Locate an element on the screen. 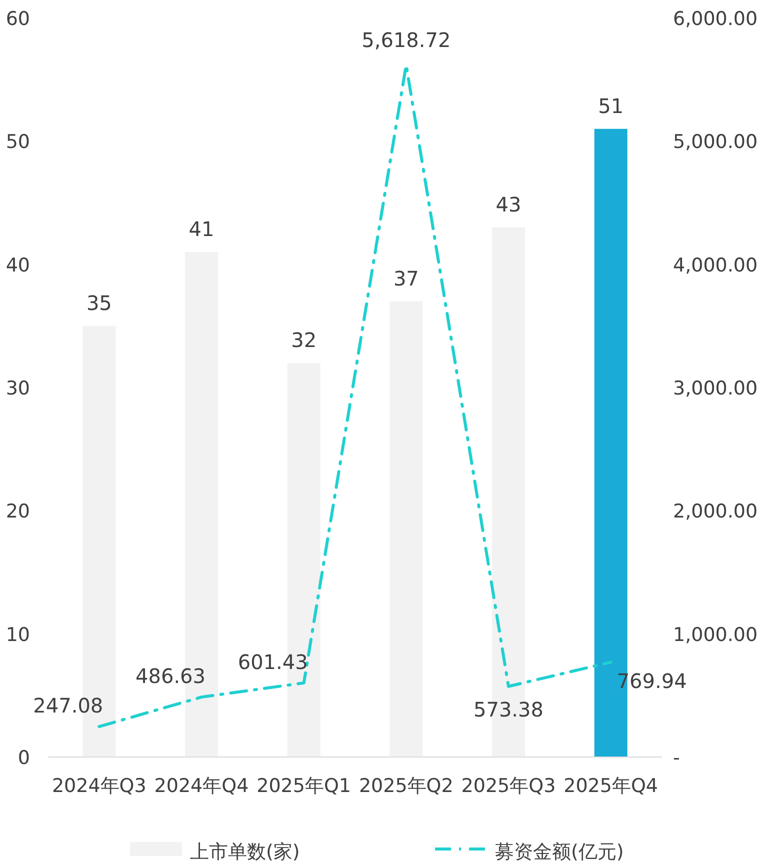 The image size is (763, 863). data-label: 247.08 is located at coordinates (68, 706).